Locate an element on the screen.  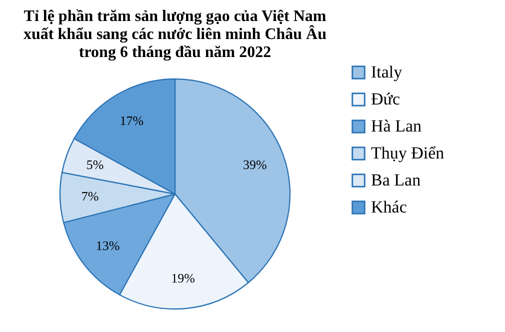
legend-label: Thụy Điển is located at coordinates (408, 153).